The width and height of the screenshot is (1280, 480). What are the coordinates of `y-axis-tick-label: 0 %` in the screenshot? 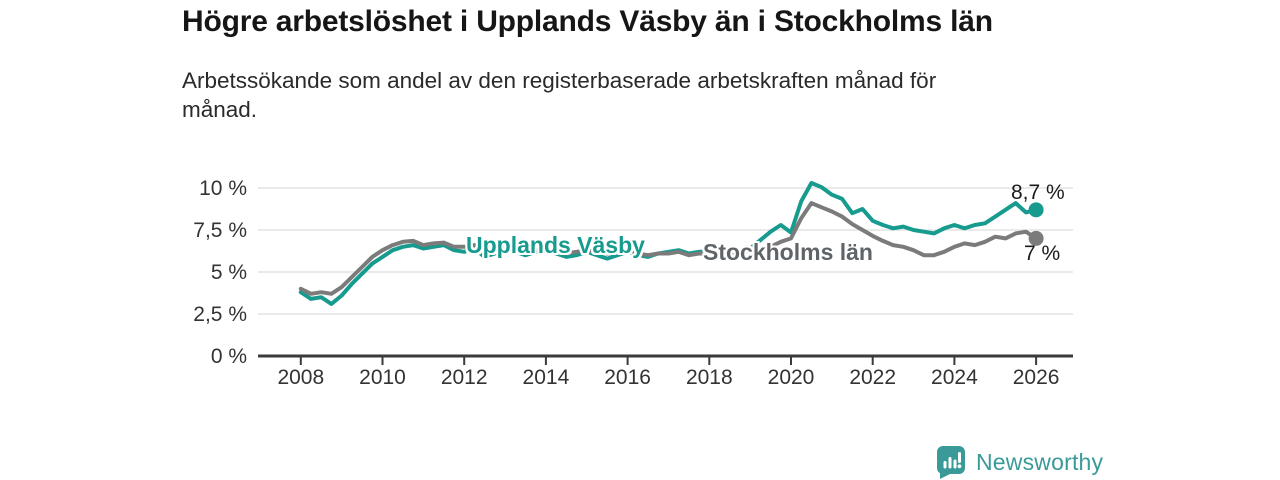 It's located at (229, 356).